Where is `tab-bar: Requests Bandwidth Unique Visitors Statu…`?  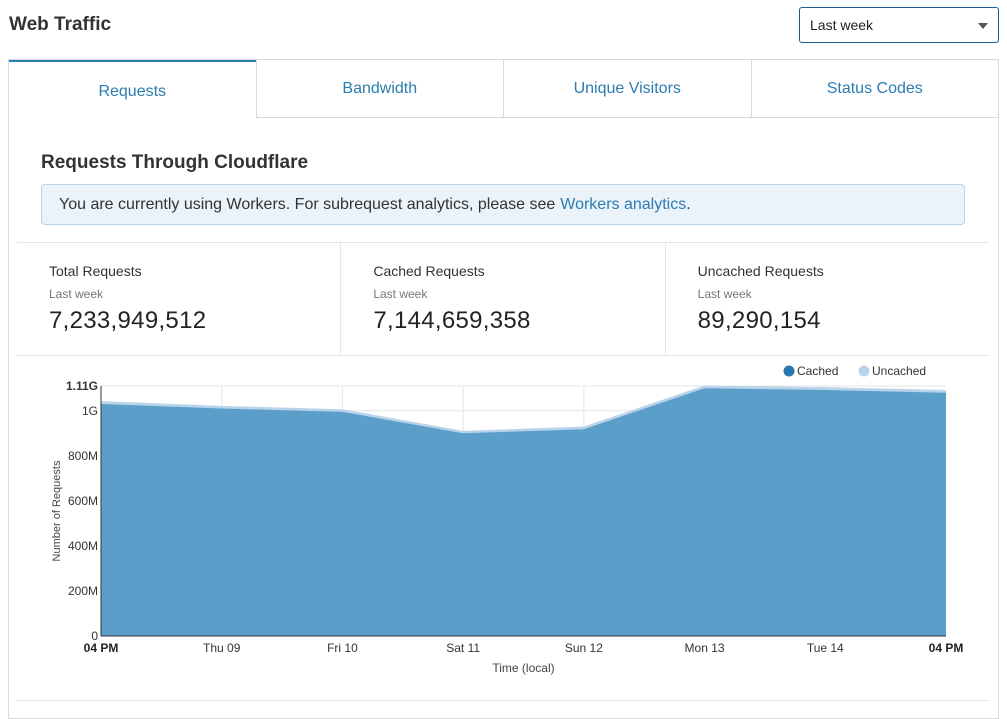 tab-bar: Requests Bandwidth Unique Visitors Statu… is located at coordinates (503, 89).